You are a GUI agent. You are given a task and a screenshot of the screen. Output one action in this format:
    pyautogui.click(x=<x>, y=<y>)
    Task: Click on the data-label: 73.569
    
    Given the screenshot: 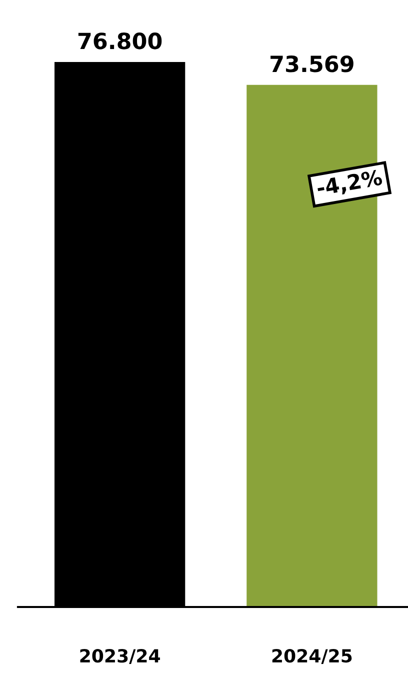 What is the action you would take?
    pyautogui.click(x=312, y=63)
    